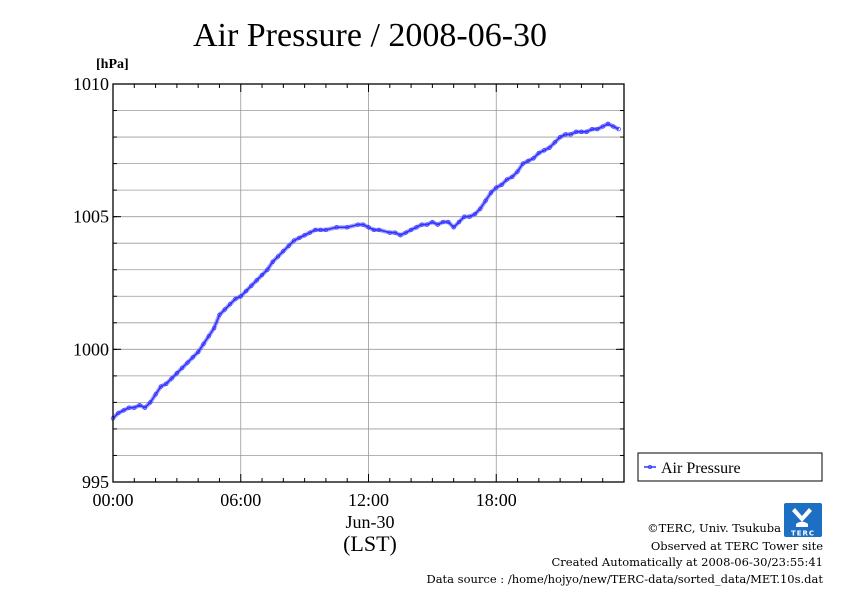 This screenshot has height=595, width=842. Describe the element at coordinates (370, 522) in the screenshot. I see `x-axis-date-label: Jun-30` at that location.